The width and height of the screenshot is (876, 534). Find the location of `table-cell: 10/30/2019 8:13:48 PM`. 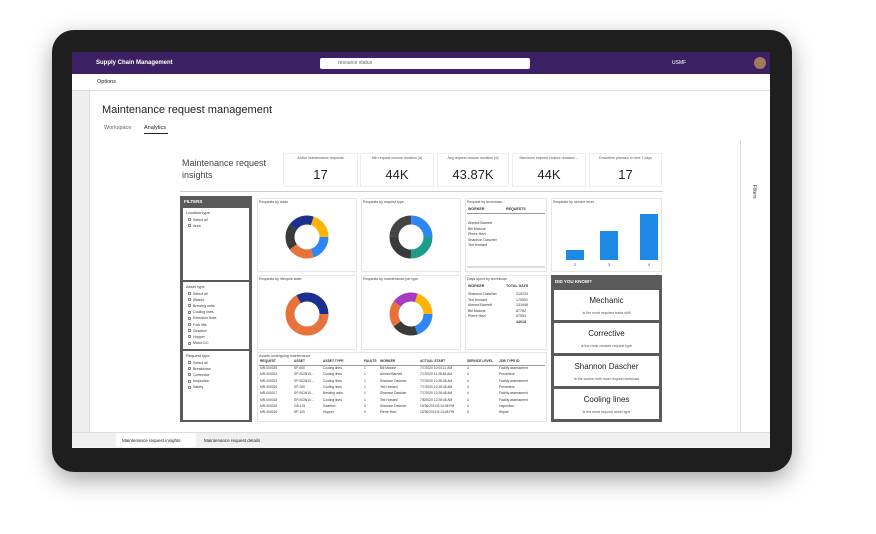

table-cell: 10/30/2019 8:13:48 PM is located at coordinates (437, 405).